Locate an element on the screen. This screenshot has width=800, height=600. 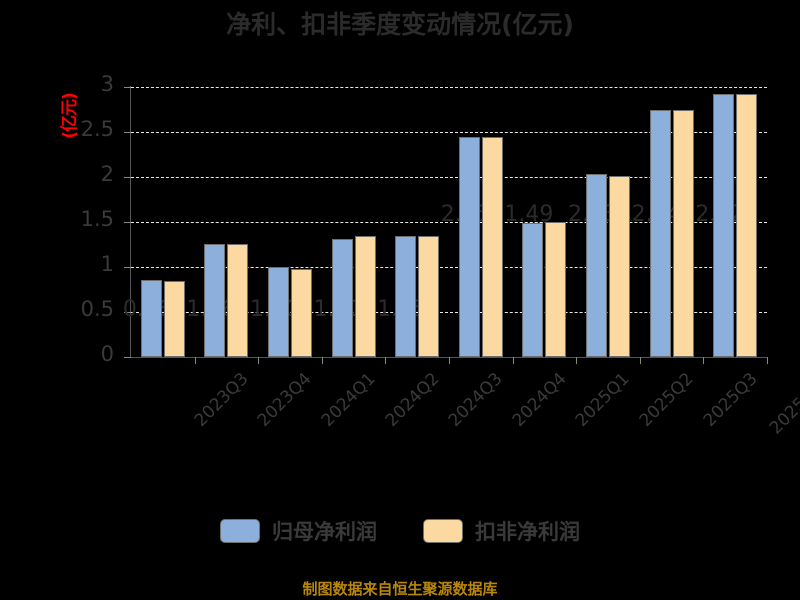
legend-label: 扣非净利润 is located at coordinates (527, 532).